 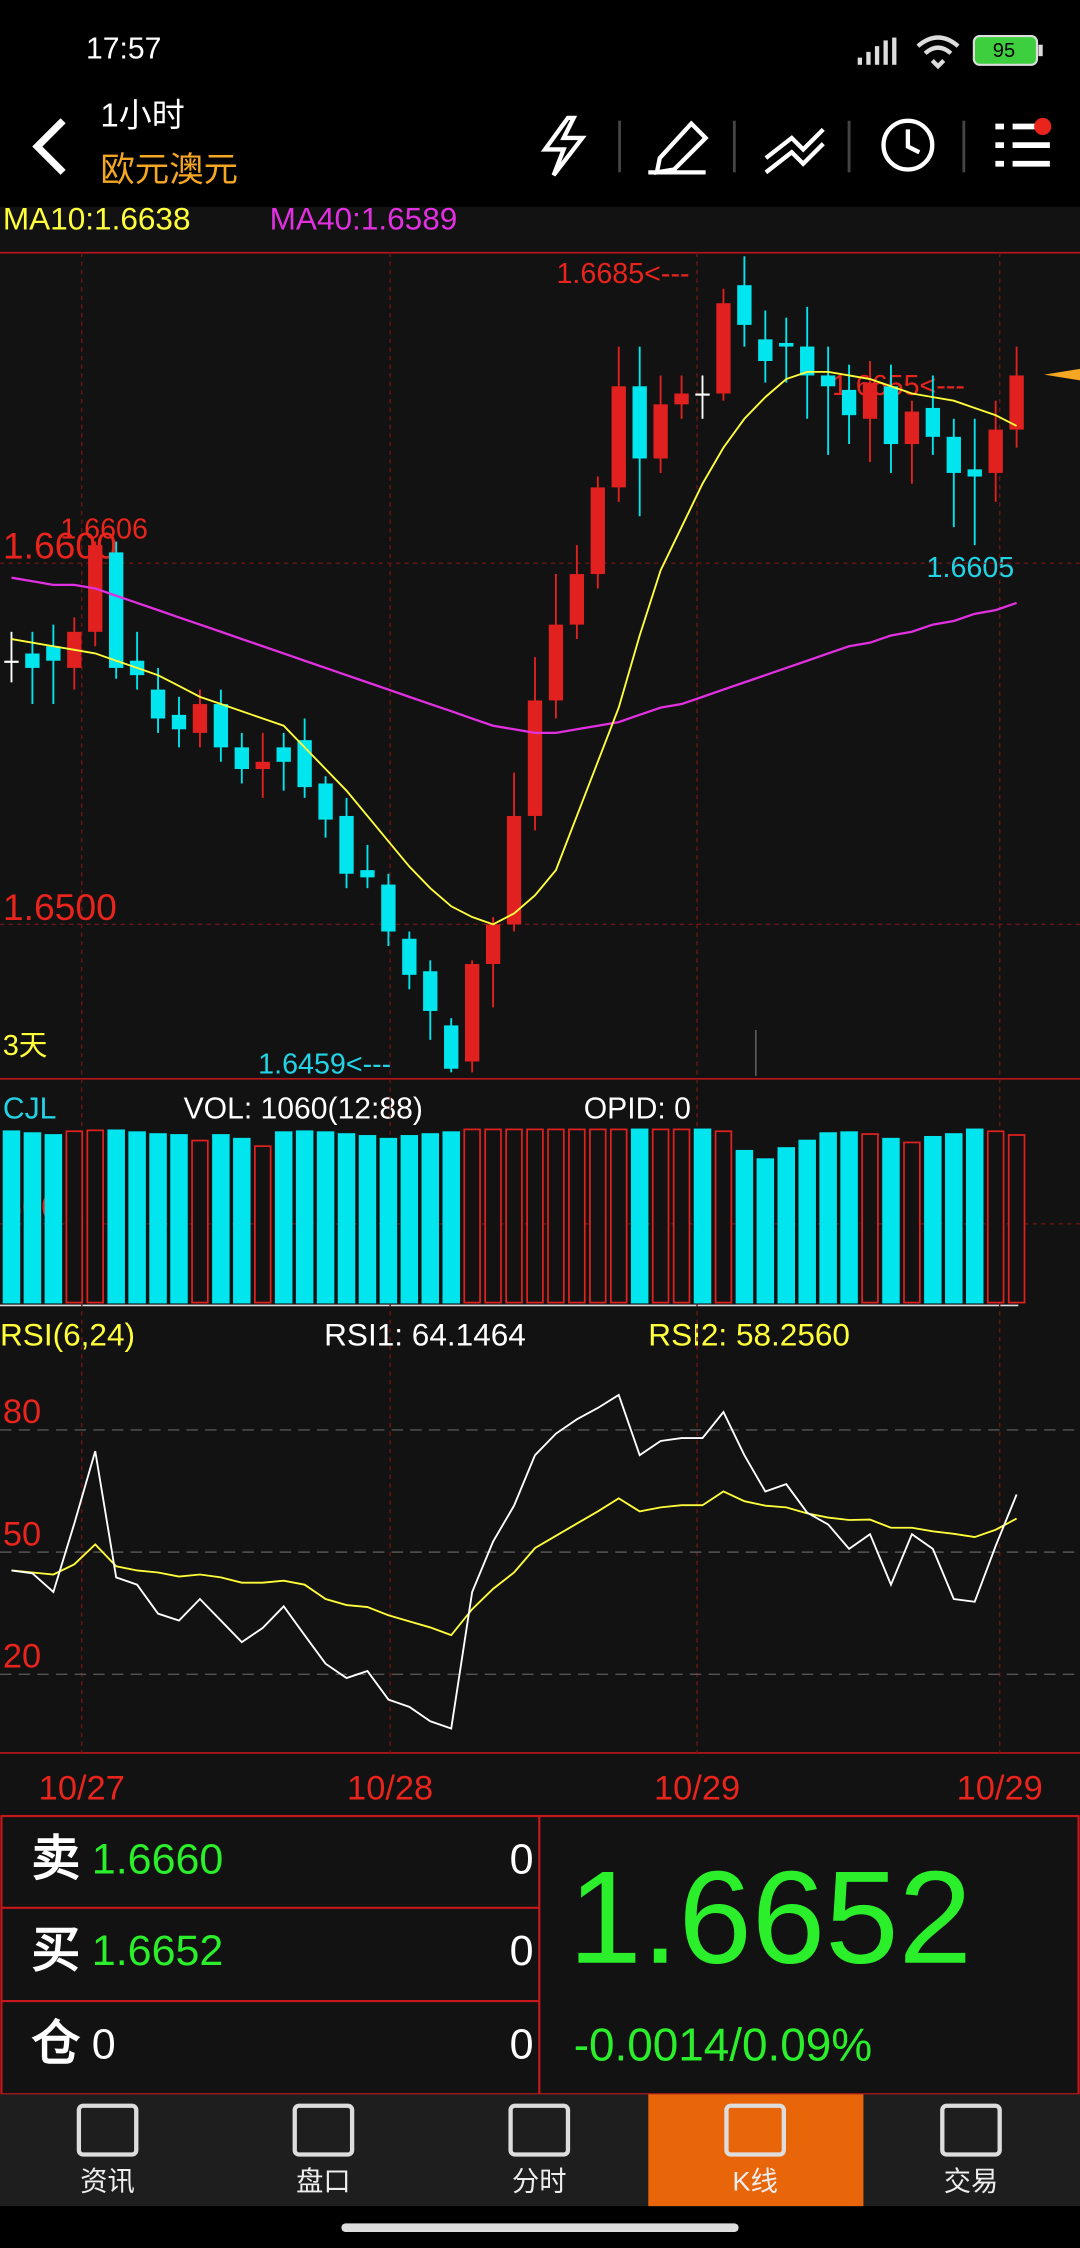 What do you see at coordinates (169, 170) in the screenshot?
I see `symbol: 欧元澳元` at bounding box center [169, 170].